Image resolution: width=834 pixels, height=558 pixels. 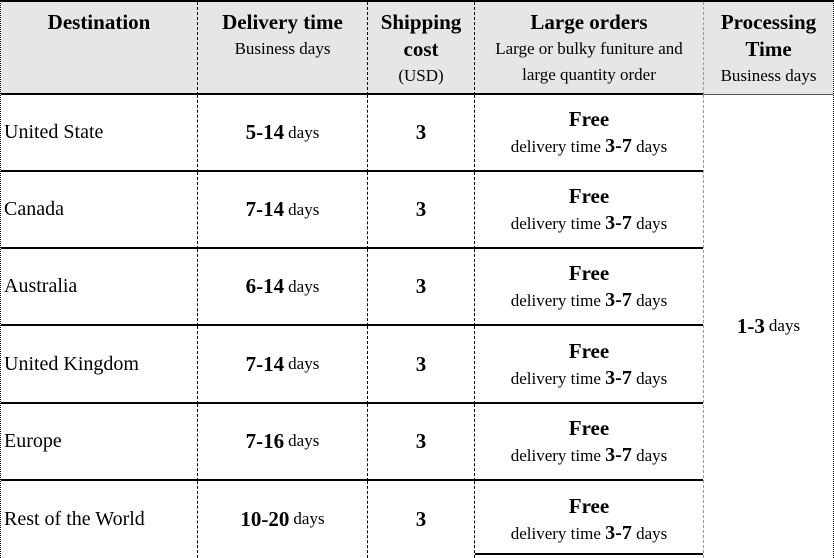 I want to click on table-row-delivery-time: 10-20 days, so click(x=283, y=519).